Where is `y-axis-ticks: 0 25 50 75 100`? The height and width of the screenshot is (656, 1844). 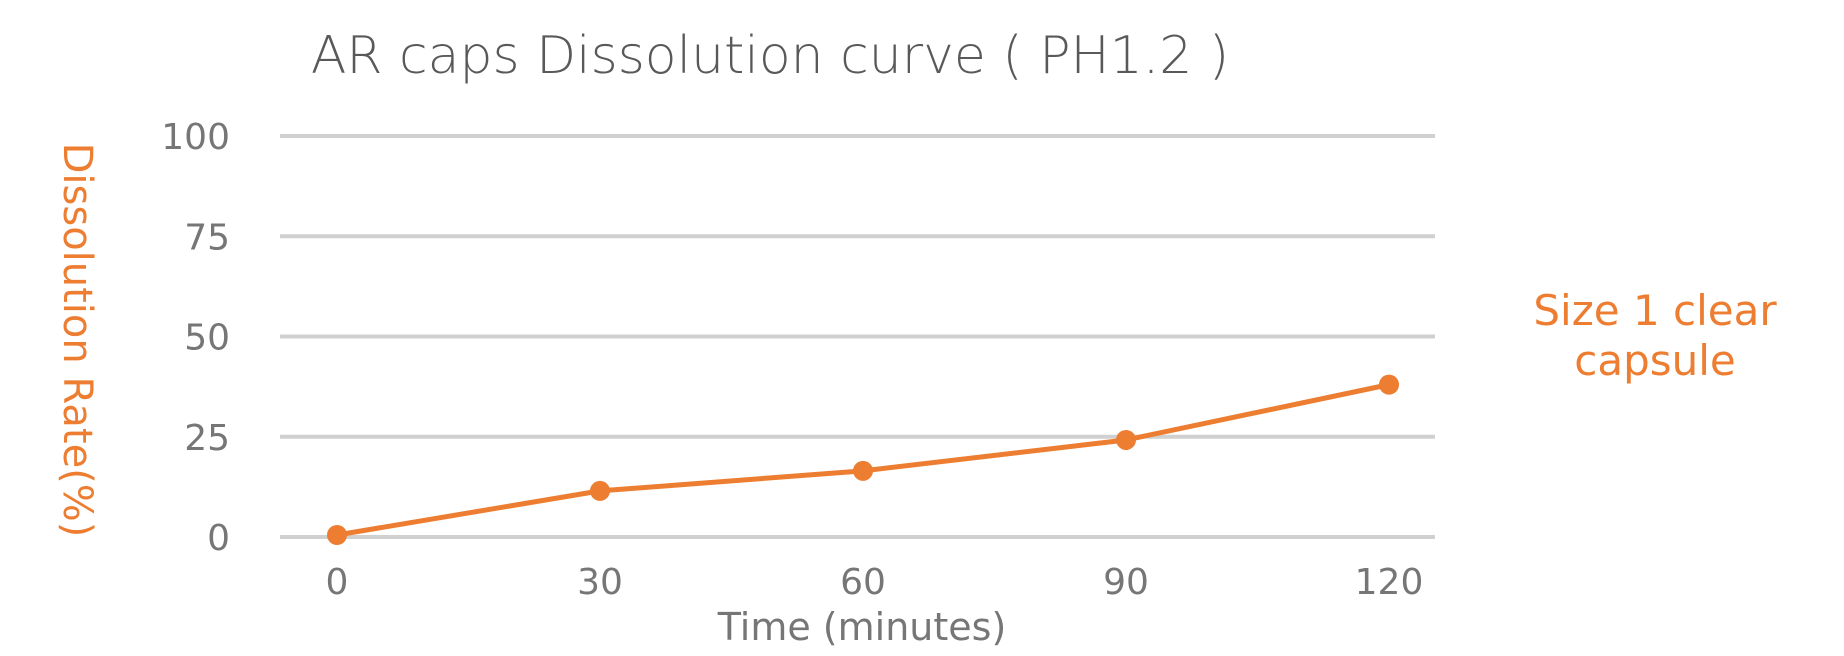 y-axis-ticks: 0 25 50 75 100 is located at coordinates (195, 338).